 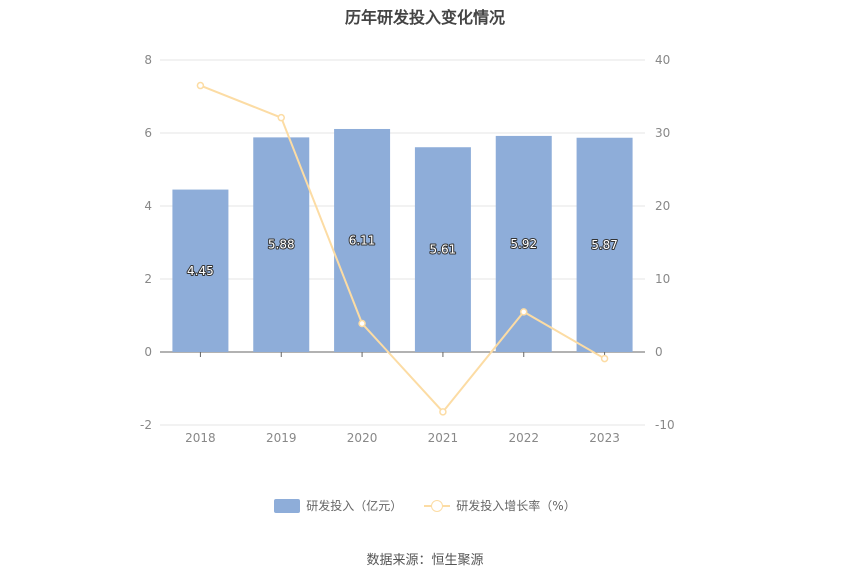 I want to click on data-source: 数据来源：恒生聚源, so click(x=425, y=560).